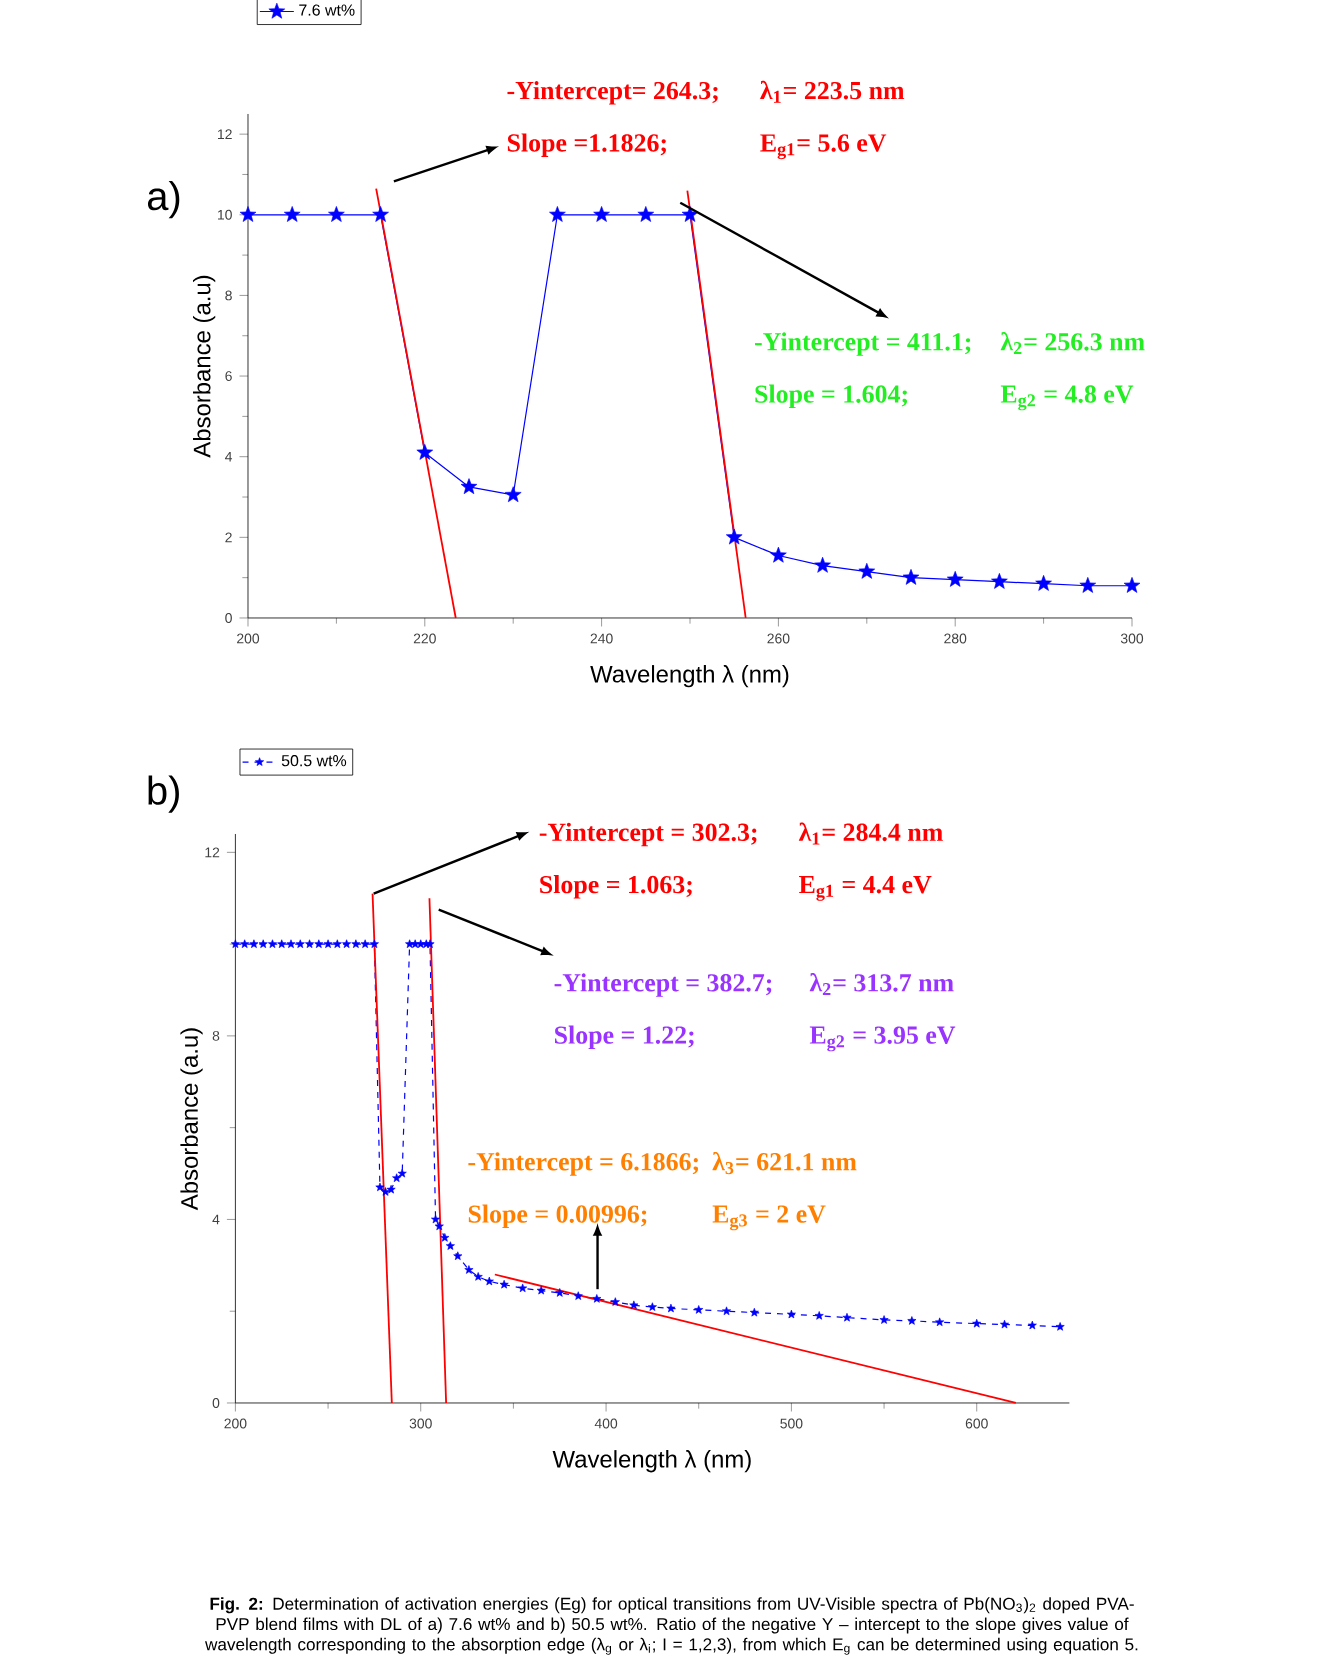  What do you see at coordinates (862, 344) in the screenshot?
I see `annotation: -Yintercept = 411.1;` at bounding box center [862, 344].